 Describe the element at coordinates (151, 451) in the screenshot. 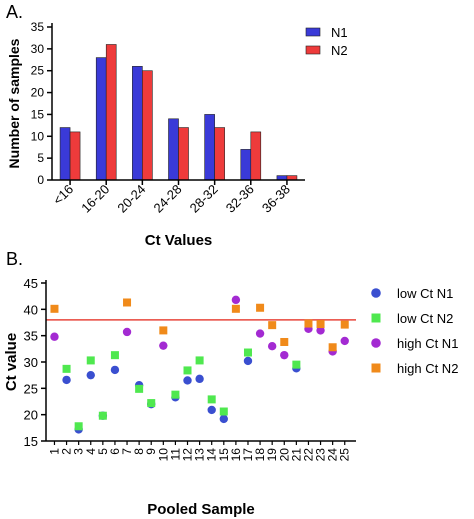

I see `x-tick-label: 9` at that location.